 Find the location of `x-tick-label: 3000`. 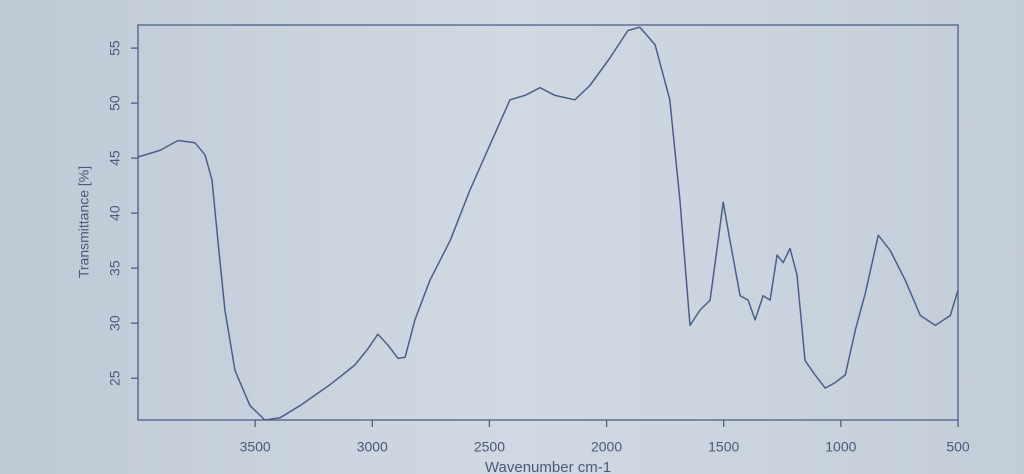

x-tick-label: 3000 is located at coordinates (372, 447).